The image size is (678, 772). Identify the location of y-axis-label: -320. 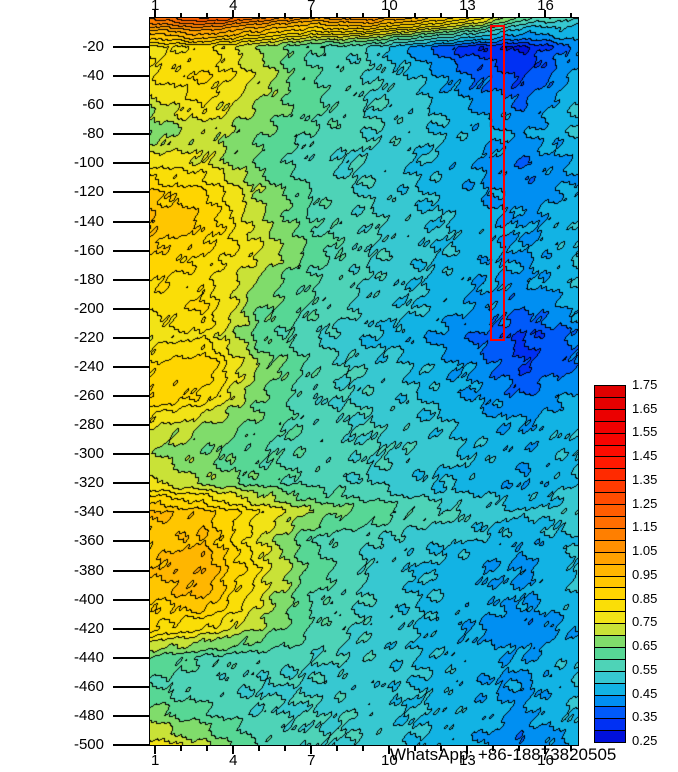
(88, 483).